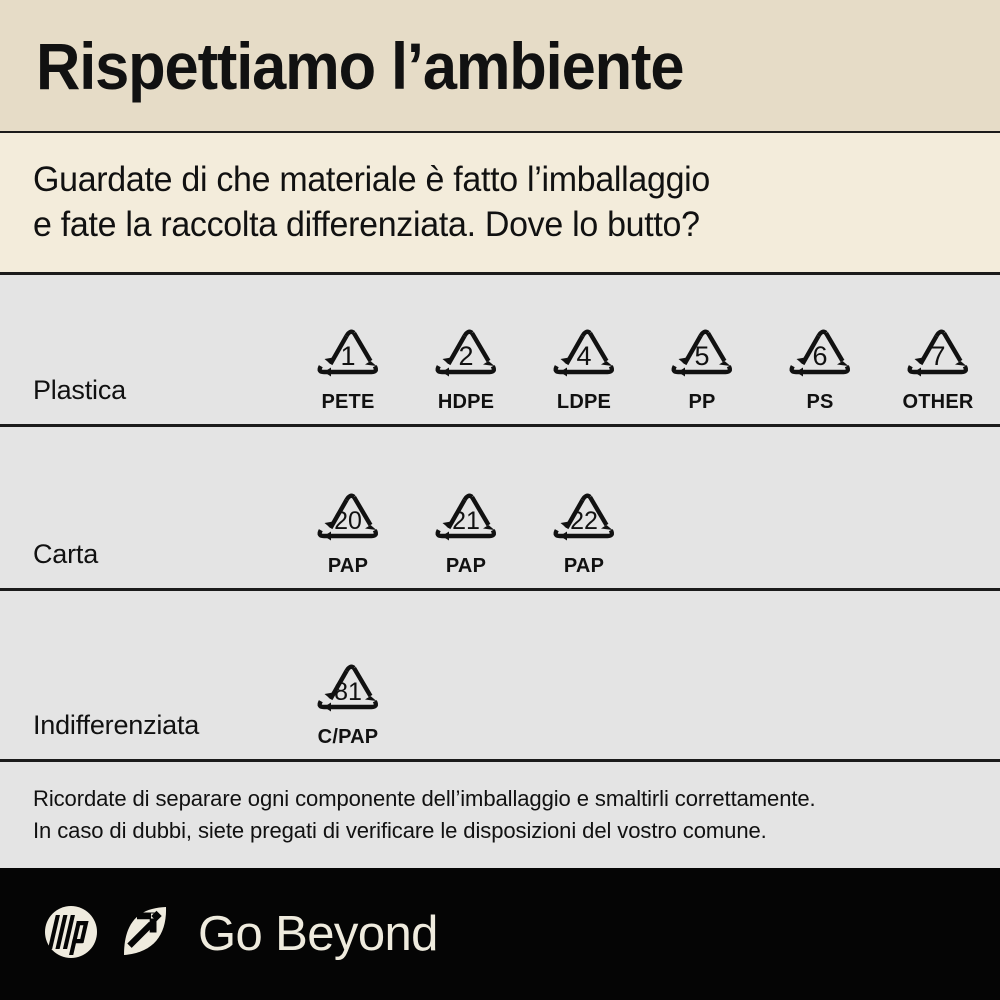 Image resolution: width=1000 pixels, height=1000 pixels. I want to click on symbol-number: 7, so click(937, 356).